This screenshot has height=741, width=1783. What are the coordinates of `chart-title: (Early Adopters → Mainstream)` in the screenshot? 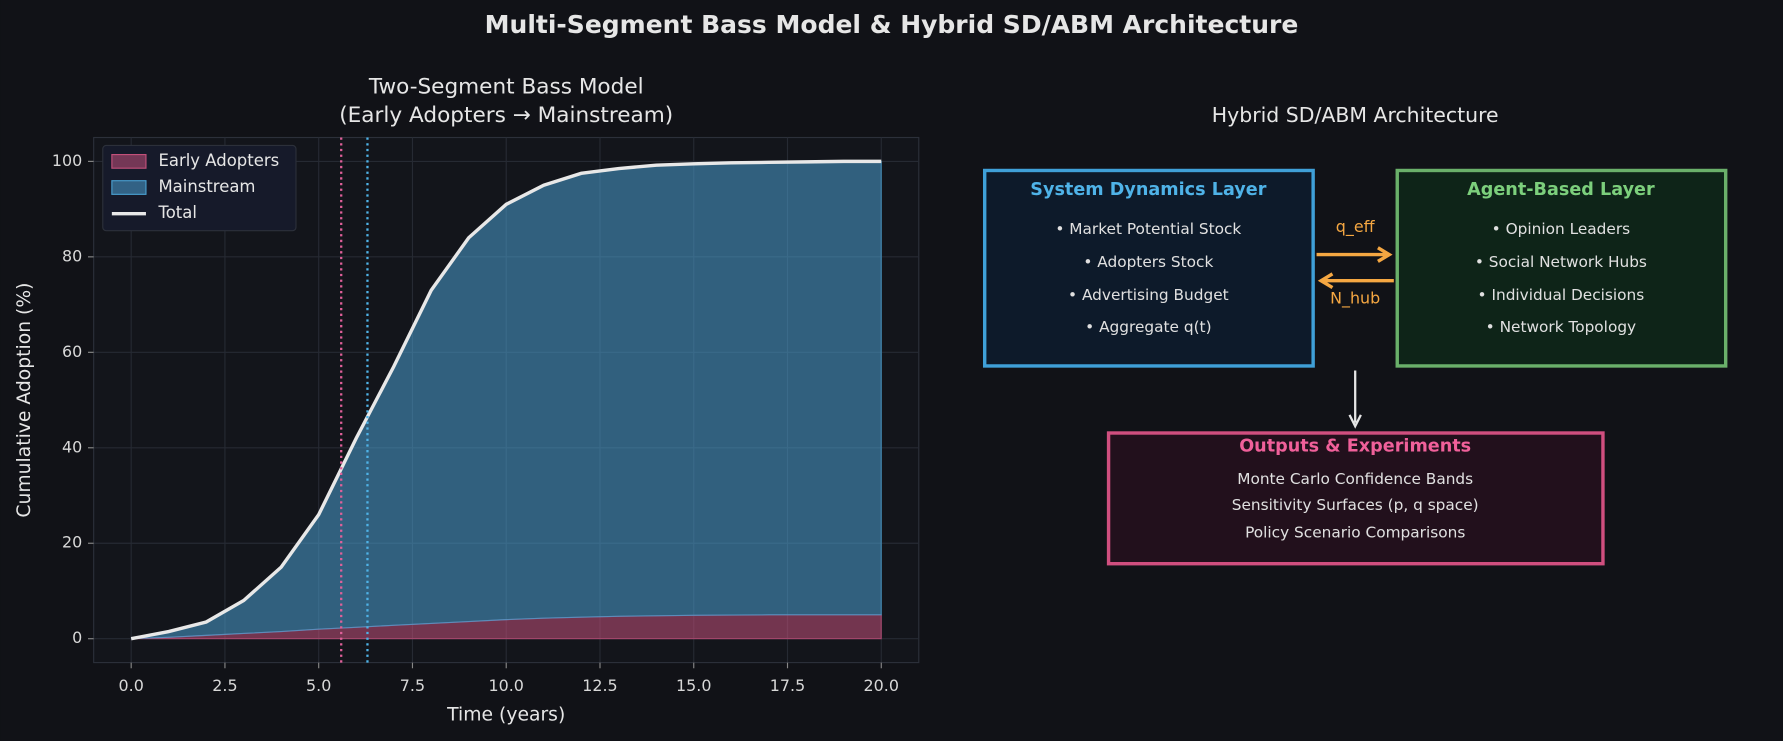 It's located at (506, 115).